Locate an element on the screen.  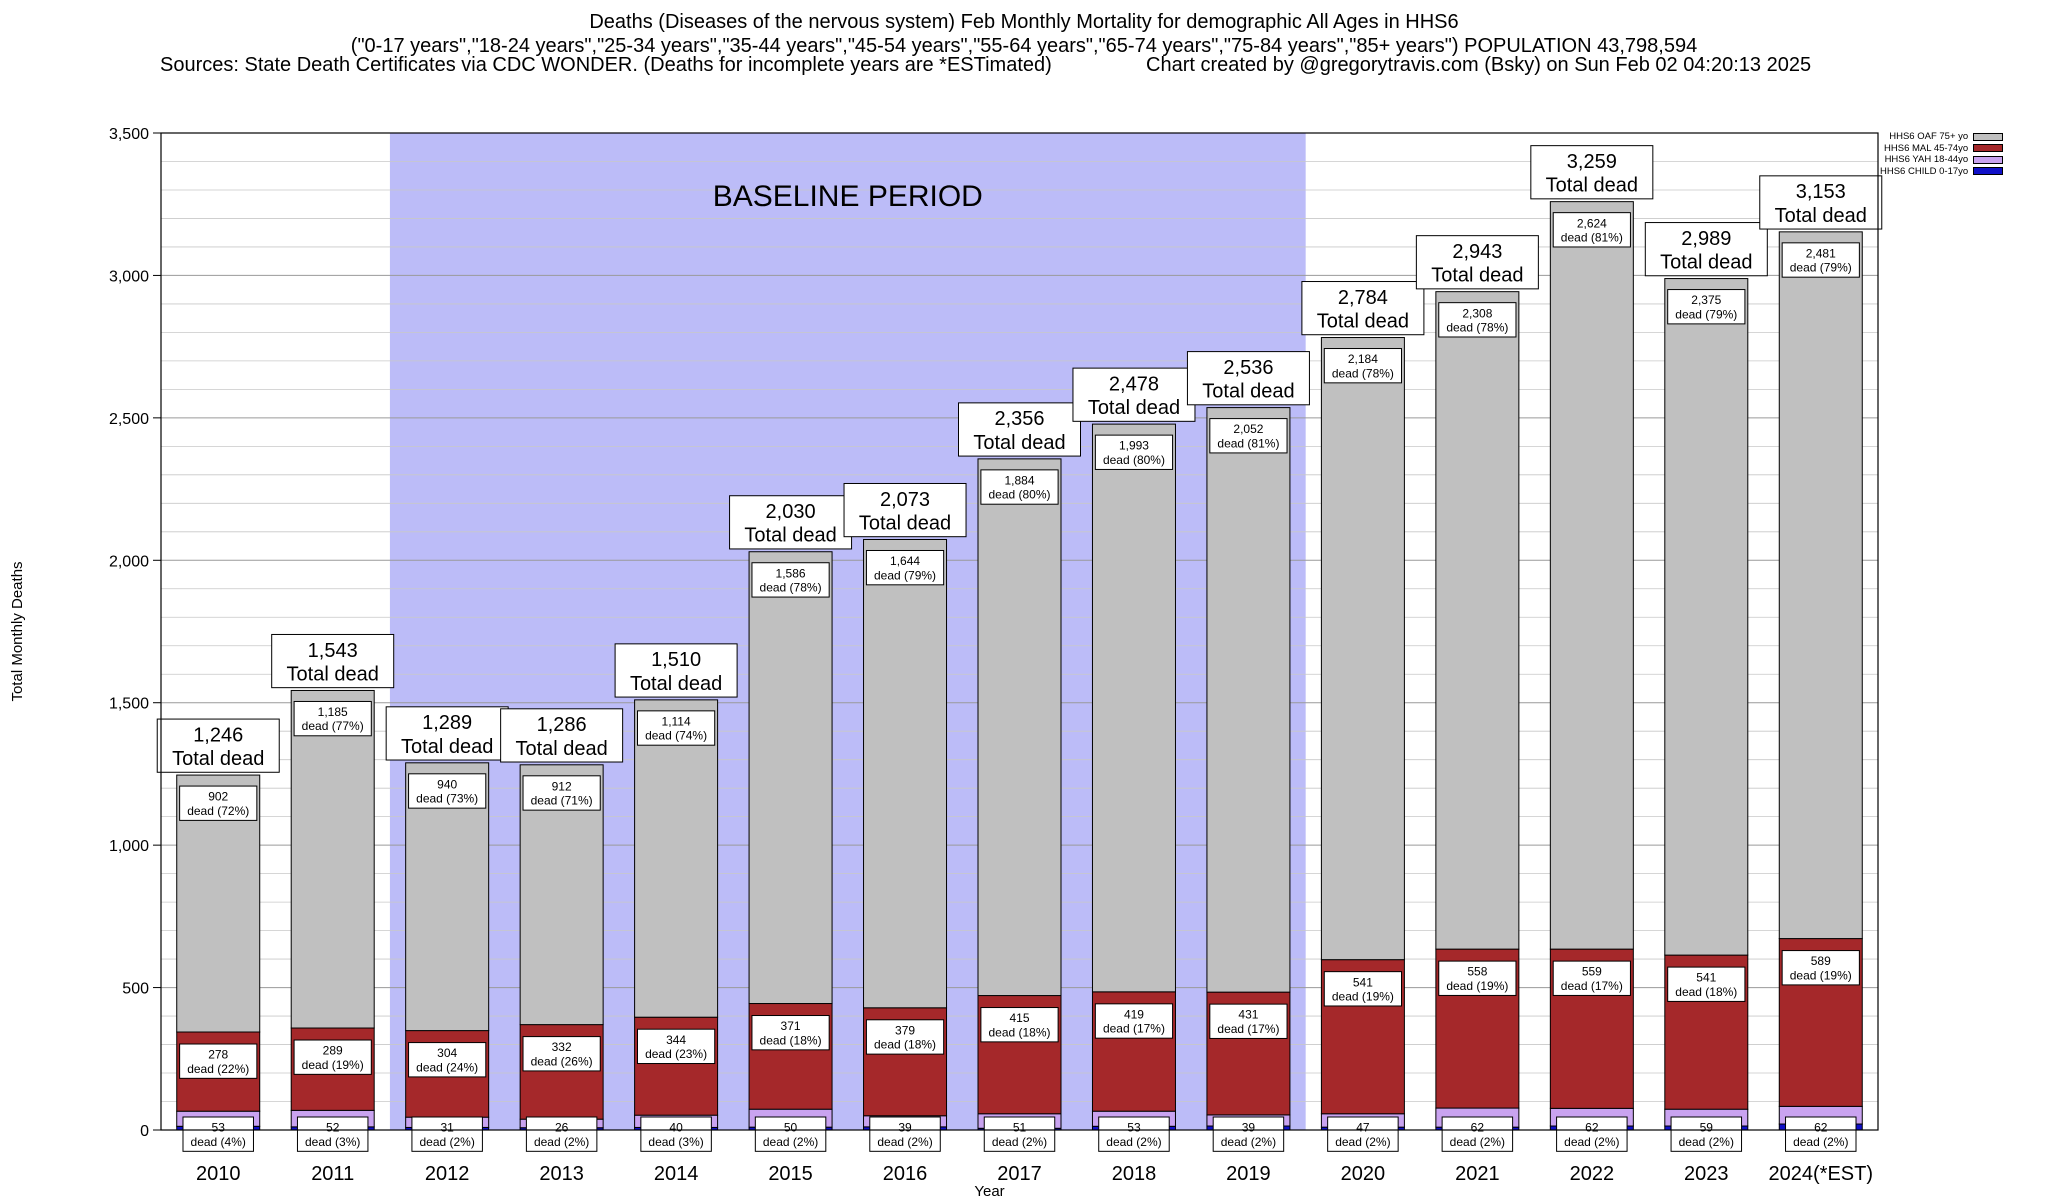
oaf-label-text: 2,184 is located at coordinates (1363, 359).